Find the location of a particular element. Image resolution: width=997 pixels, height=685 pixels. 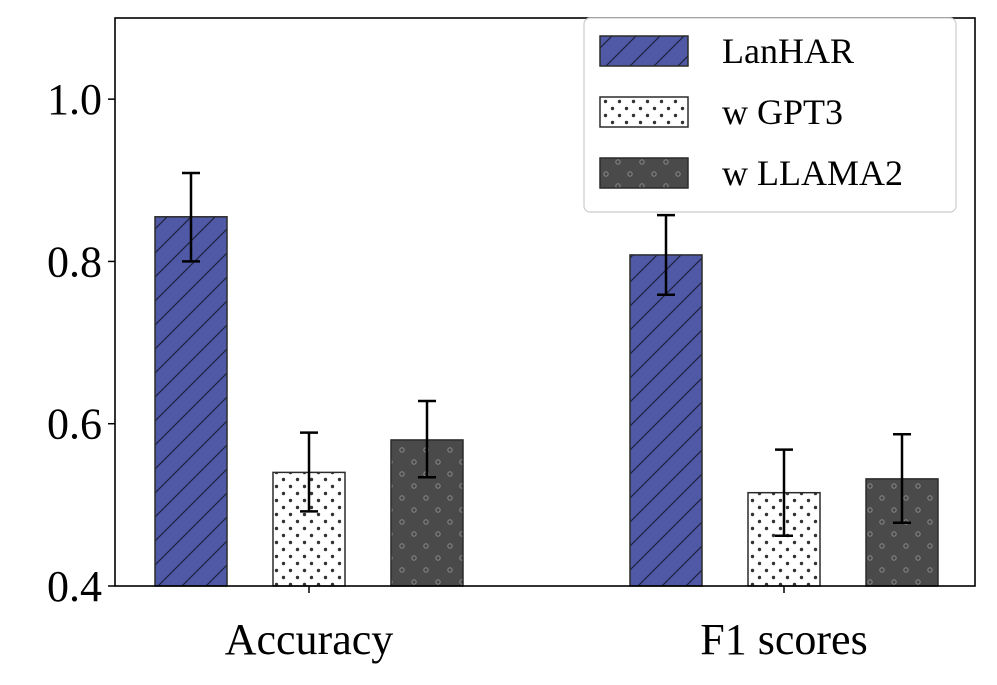

legend-label: w LLAMA2 is located at coordinates (812, 173).